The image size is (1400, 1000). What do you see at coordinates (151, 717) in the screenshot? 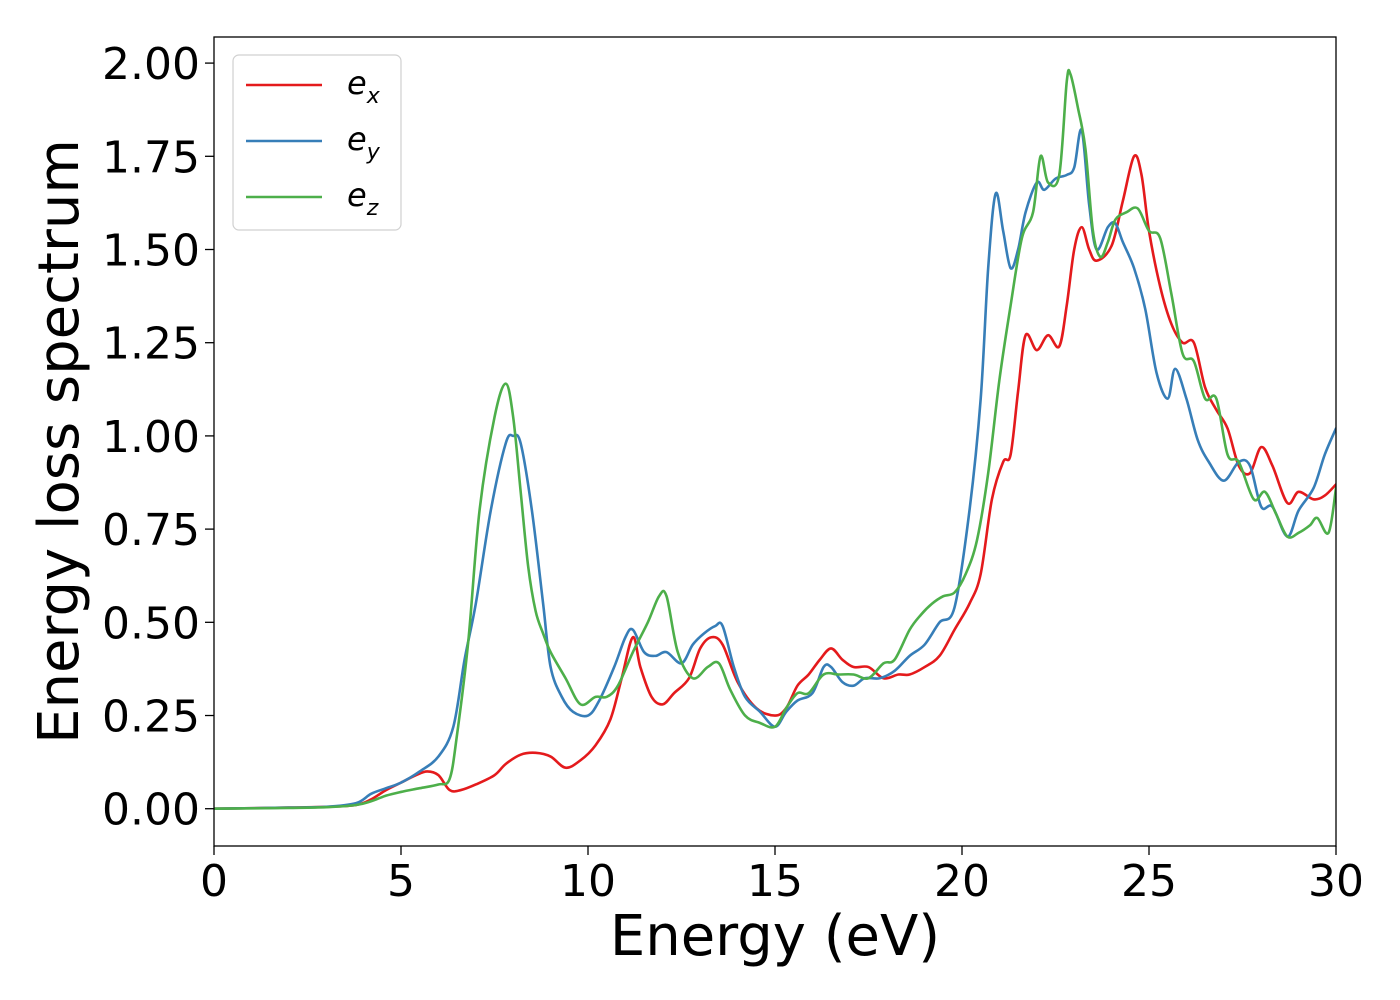
I see `y-tick-label: 0.25` at bounding box center [151, 717].